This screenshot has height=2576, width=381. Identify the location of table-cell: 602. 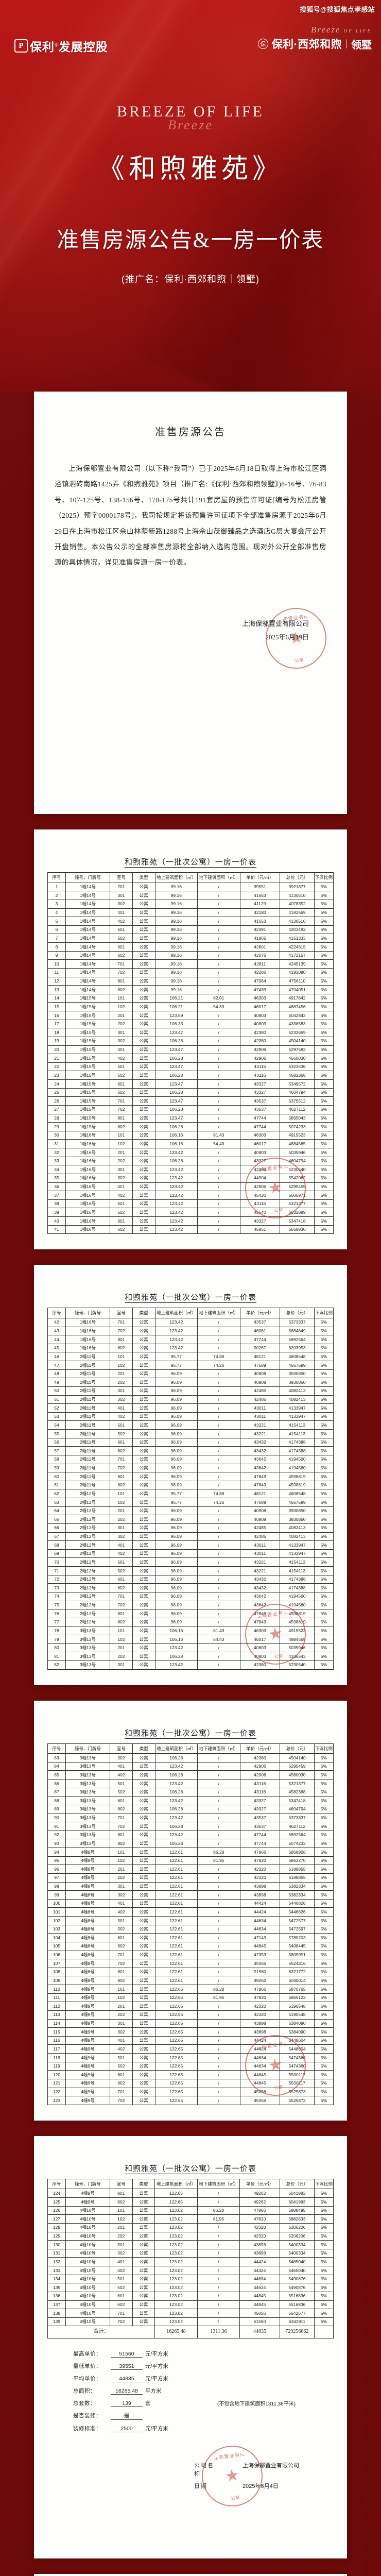
(121, 1451).